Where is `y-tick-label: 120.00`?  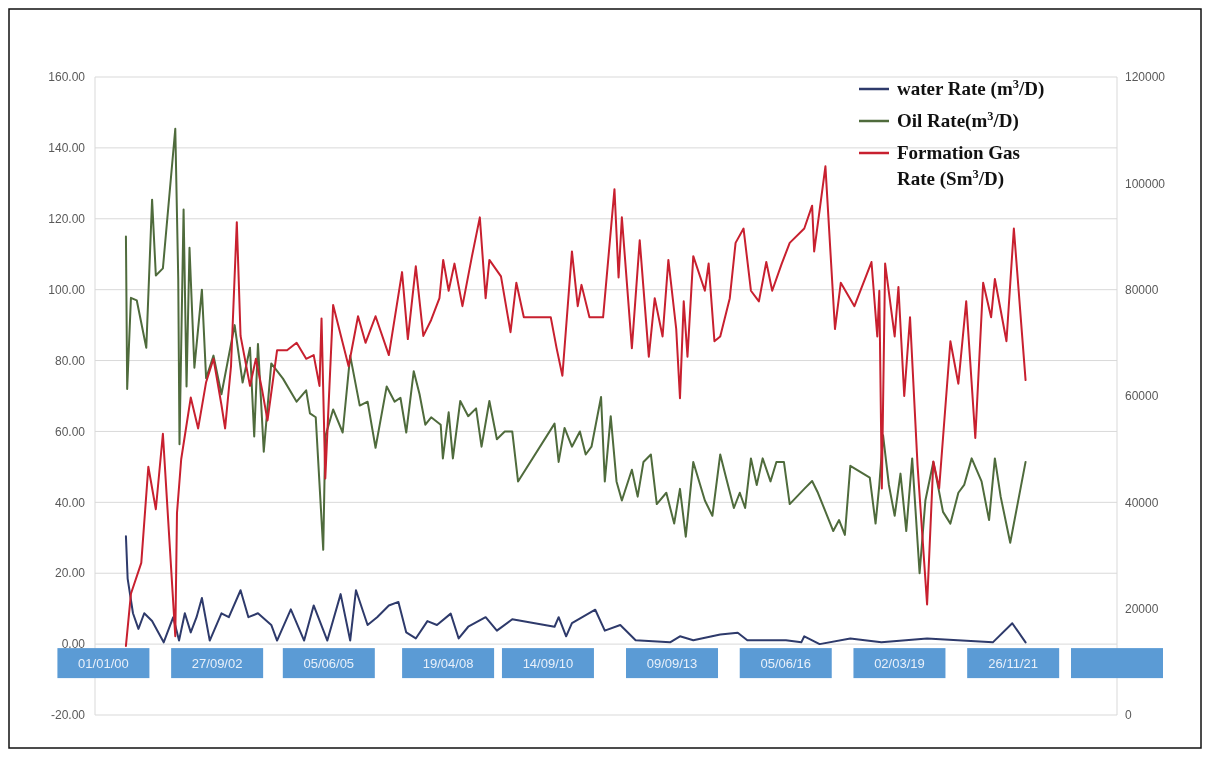 y-tick-label: 120.00 is located at coordinates (67, 218).